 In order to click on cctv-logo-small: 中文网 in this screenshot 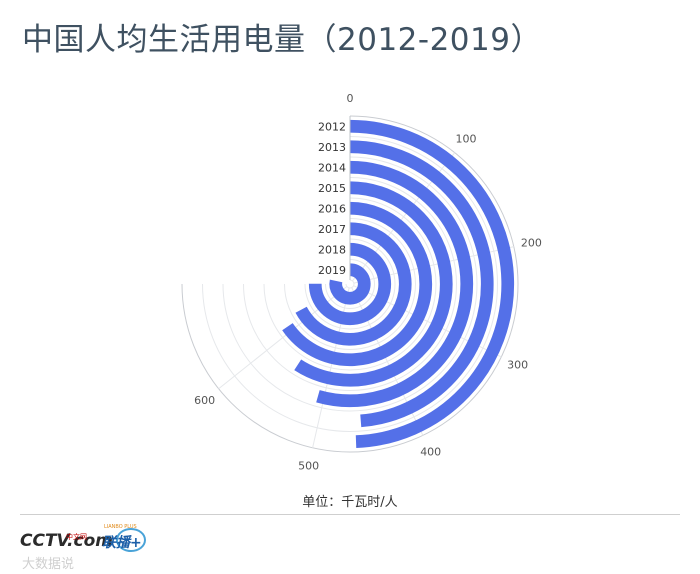, I will do `click(76, 537)`.